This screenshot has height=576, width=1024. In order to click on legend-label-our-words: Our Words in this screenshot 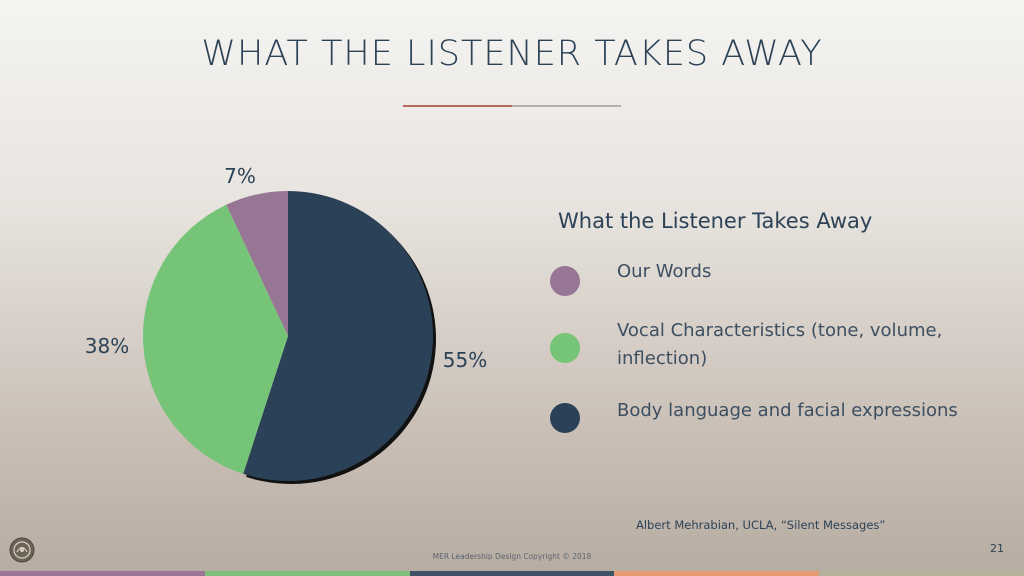, I will do `click(664, 271)`.